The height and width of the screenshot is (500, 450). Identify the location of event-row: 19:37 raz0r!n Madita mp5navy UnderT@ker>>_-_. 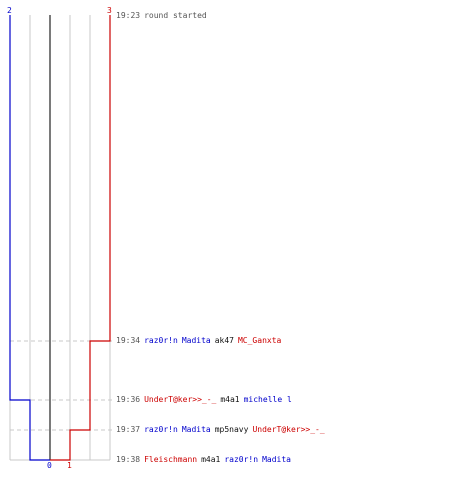
(222, 430).